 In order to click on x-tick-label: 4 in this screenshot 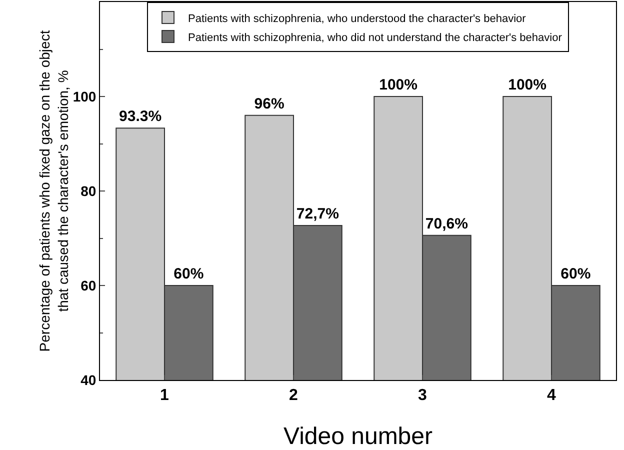, I will do `click(551, 395)`.